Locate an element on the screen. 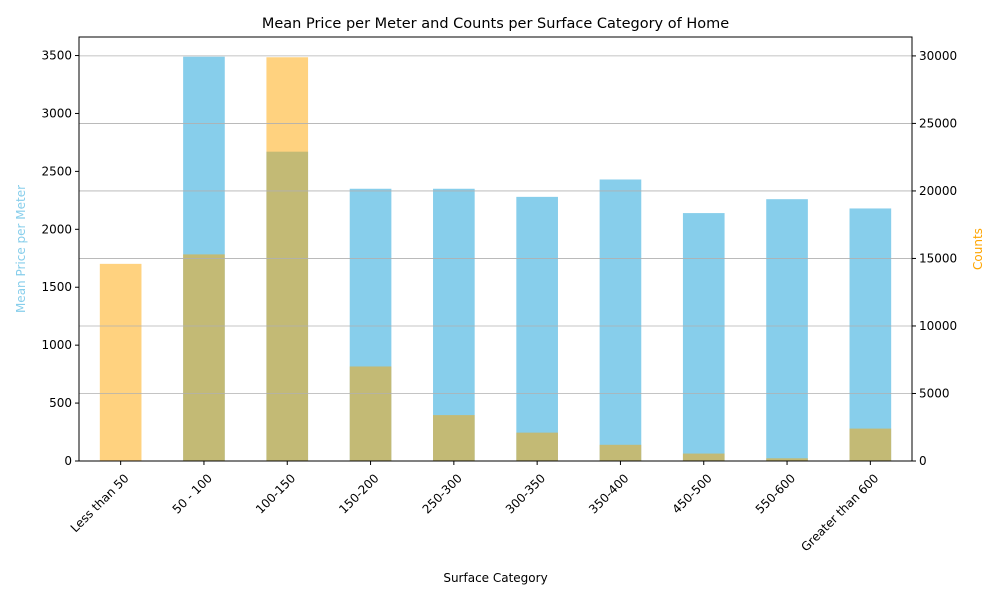 The image size is (1000, 600). y-left-tick-label: 0 is located at coordinates (68, 461).